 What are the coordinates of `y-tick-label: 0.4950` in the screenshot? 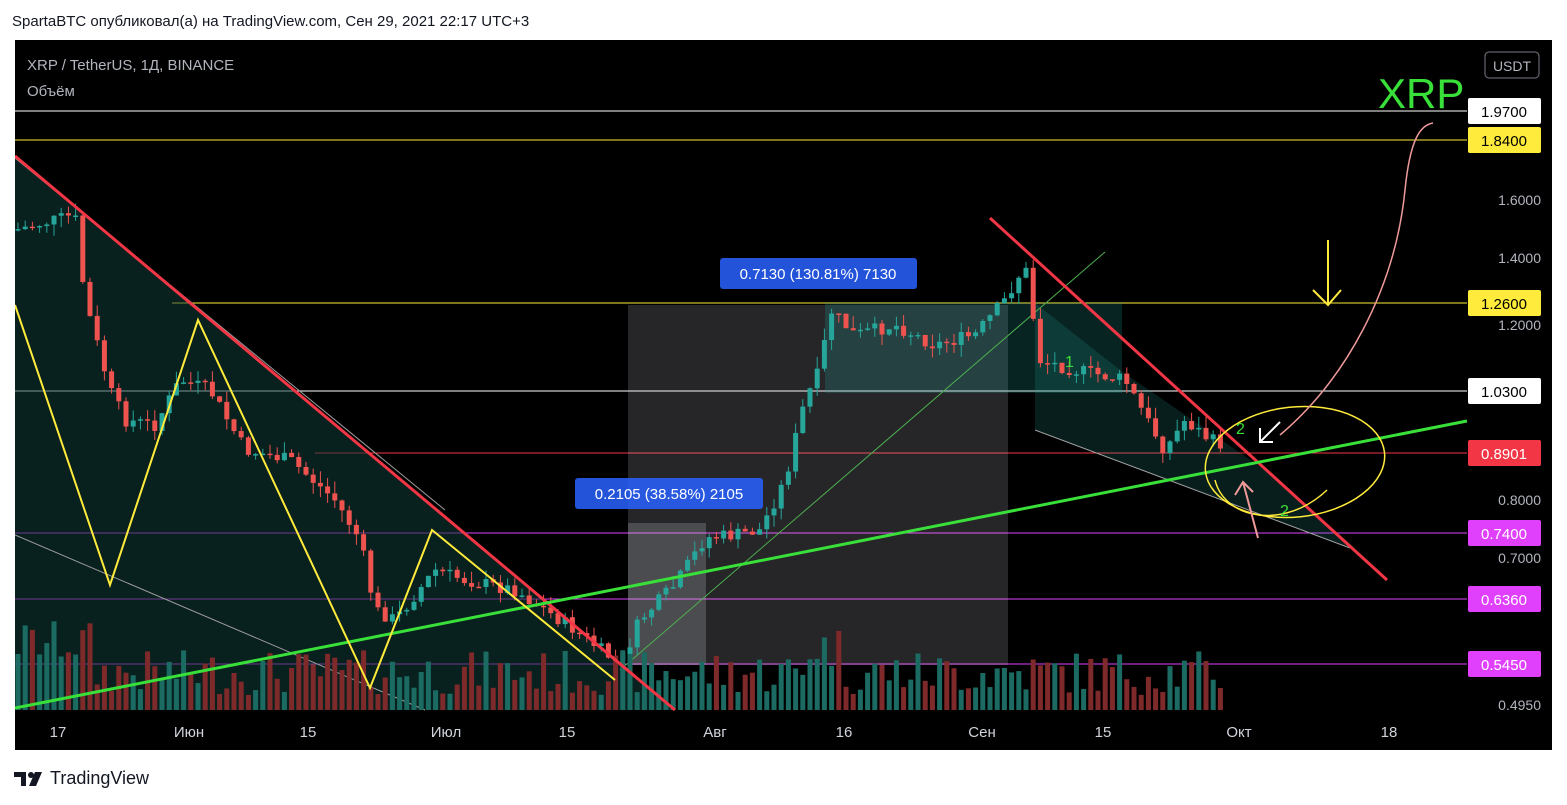 It's located at (1519, 705).